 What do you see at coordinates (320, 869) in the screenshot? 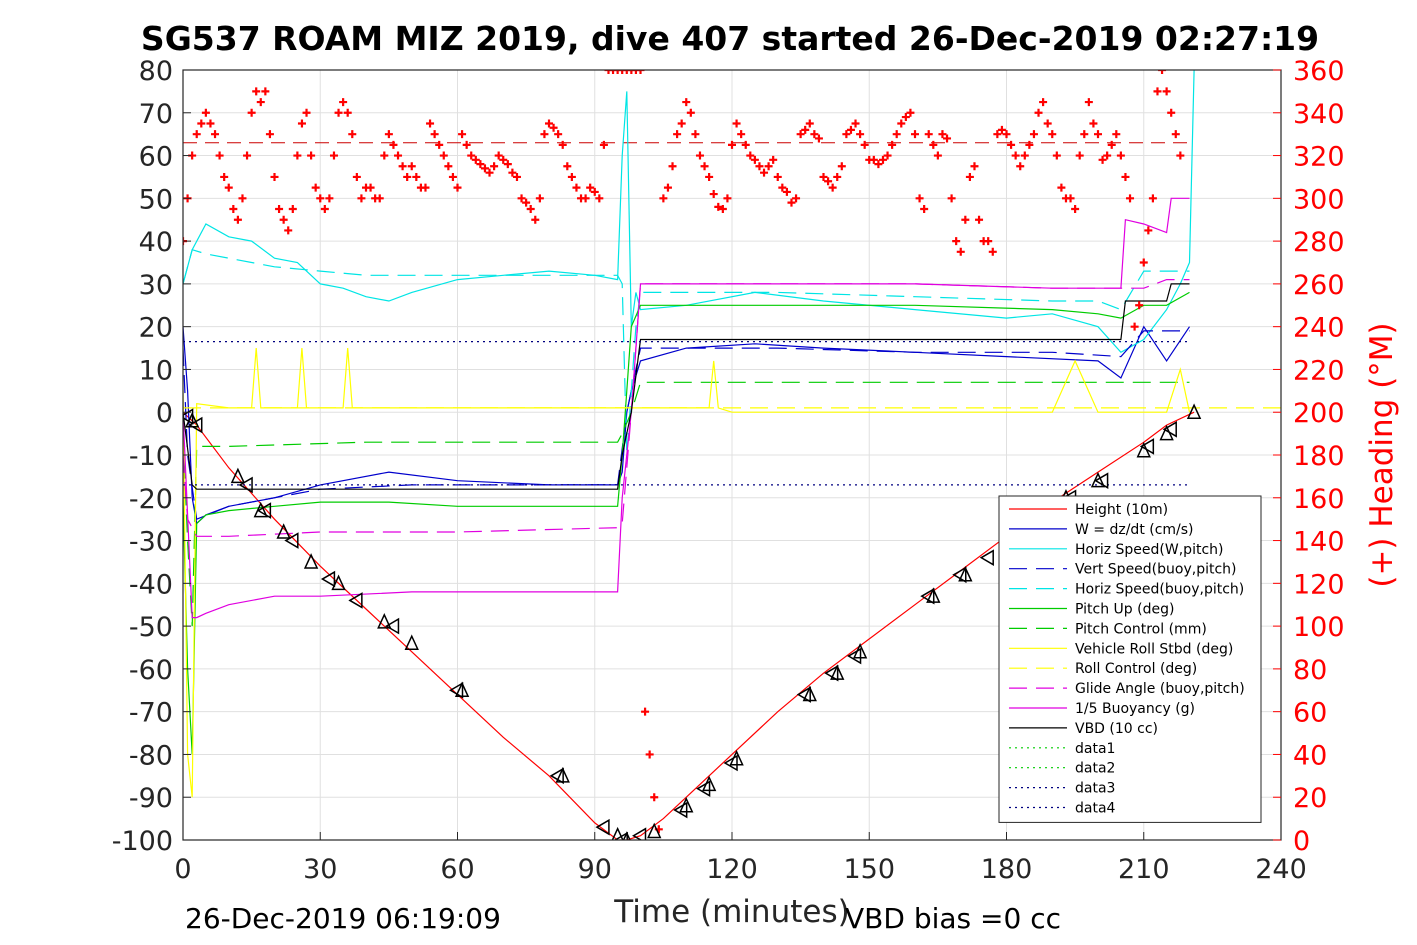
I see `x-tick-label: 30` at bounding box center [320, 869].